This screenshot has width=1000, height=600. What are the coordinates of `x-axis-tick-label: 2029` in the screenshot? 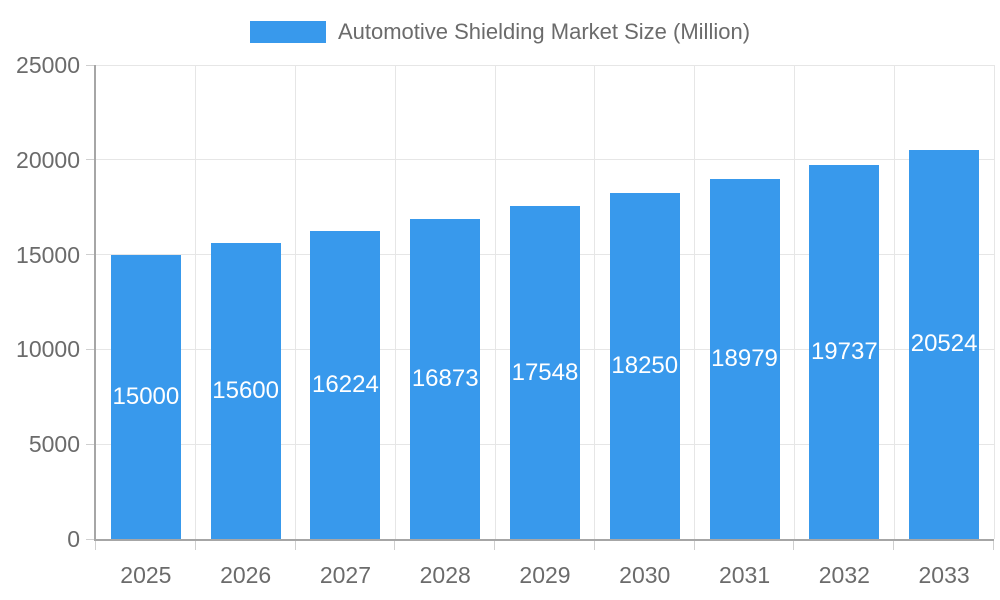 It's located at (545, 575).